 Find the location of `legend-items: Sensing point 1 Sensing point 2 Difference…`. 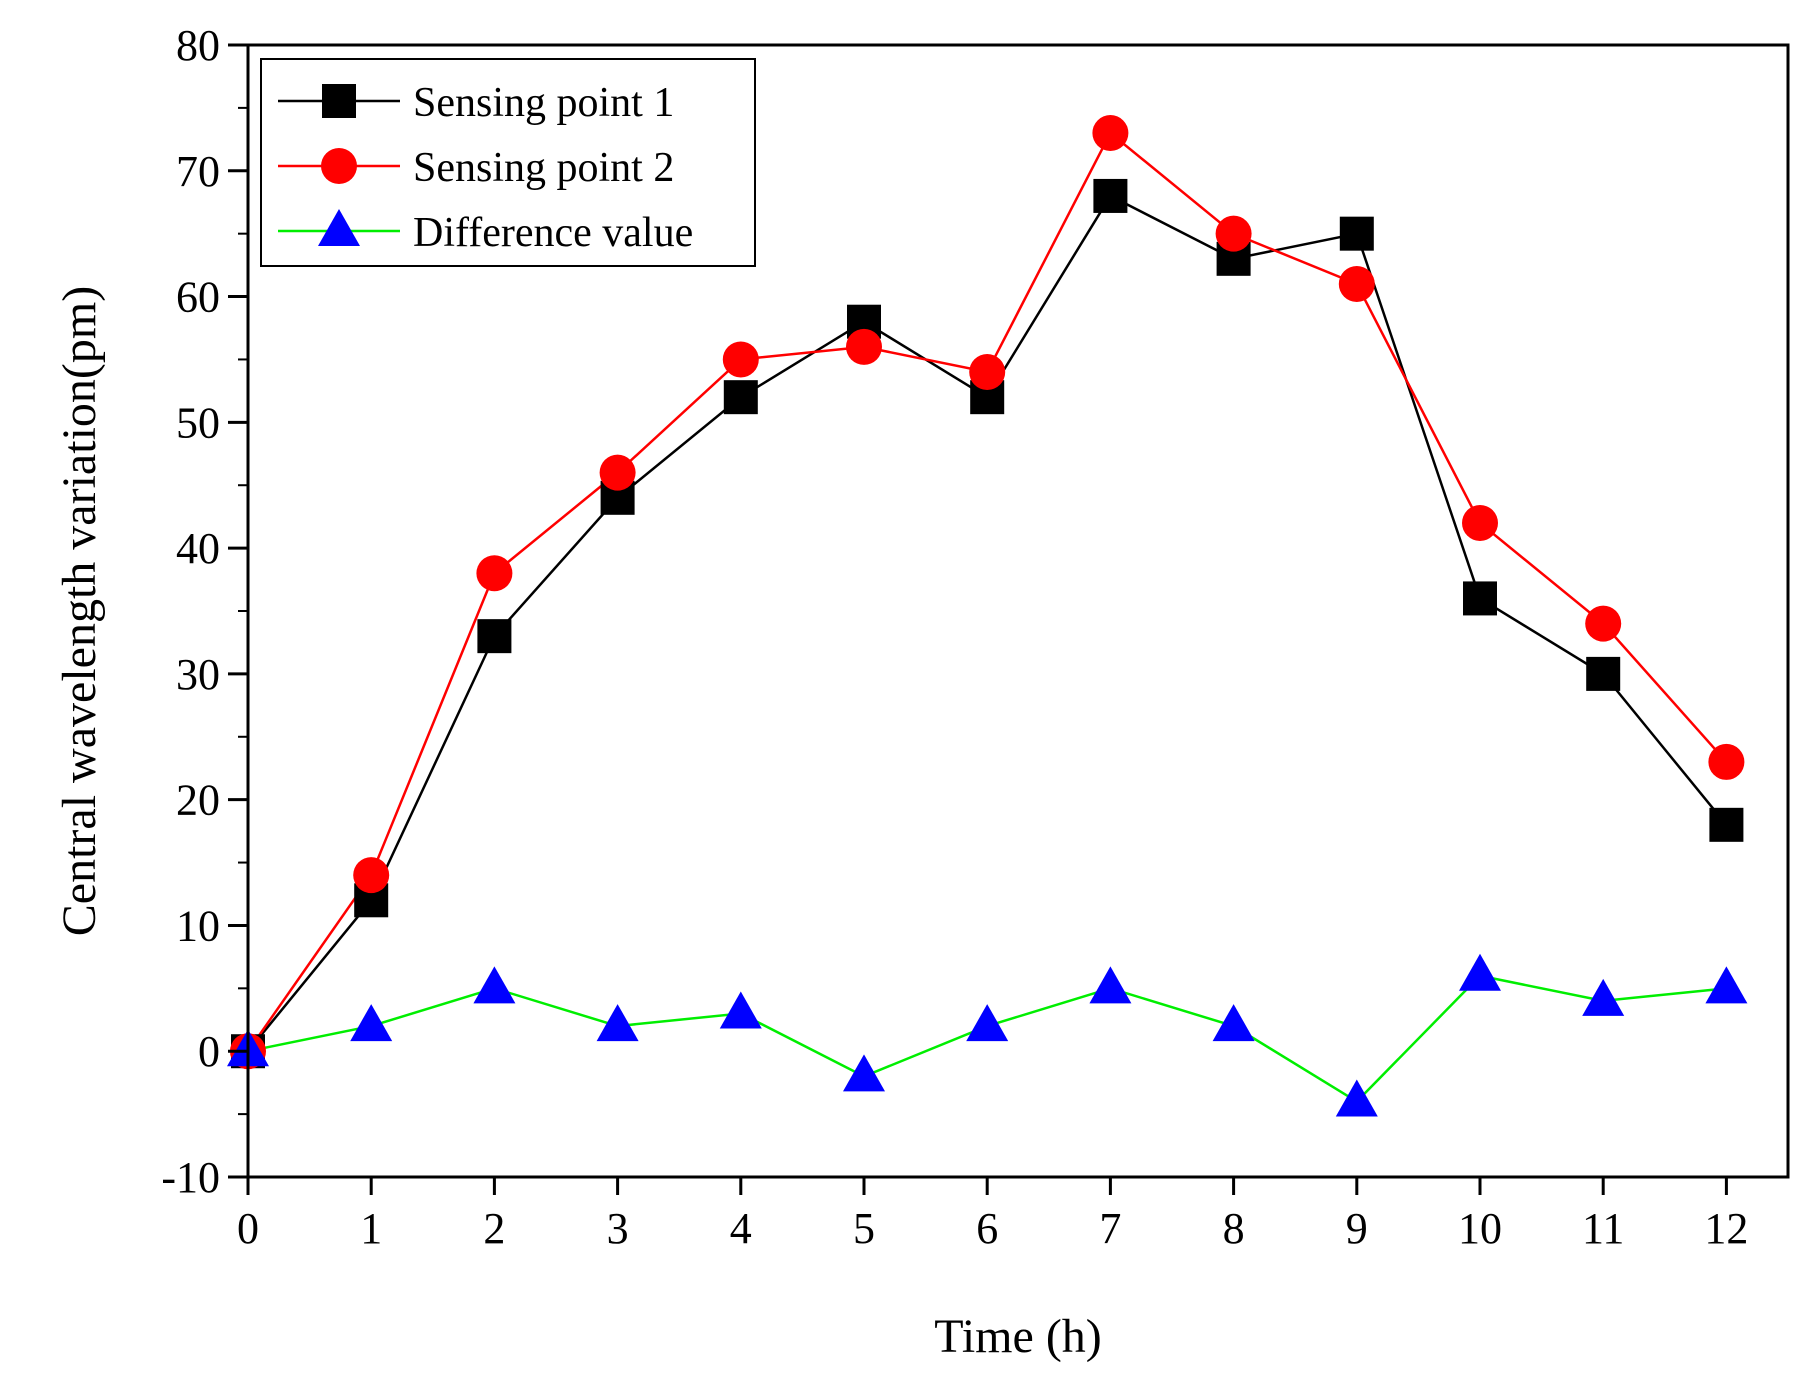

legend-items: Sensing point 1 Sensing point 2 Difference… is located at coordinates (485, 168).